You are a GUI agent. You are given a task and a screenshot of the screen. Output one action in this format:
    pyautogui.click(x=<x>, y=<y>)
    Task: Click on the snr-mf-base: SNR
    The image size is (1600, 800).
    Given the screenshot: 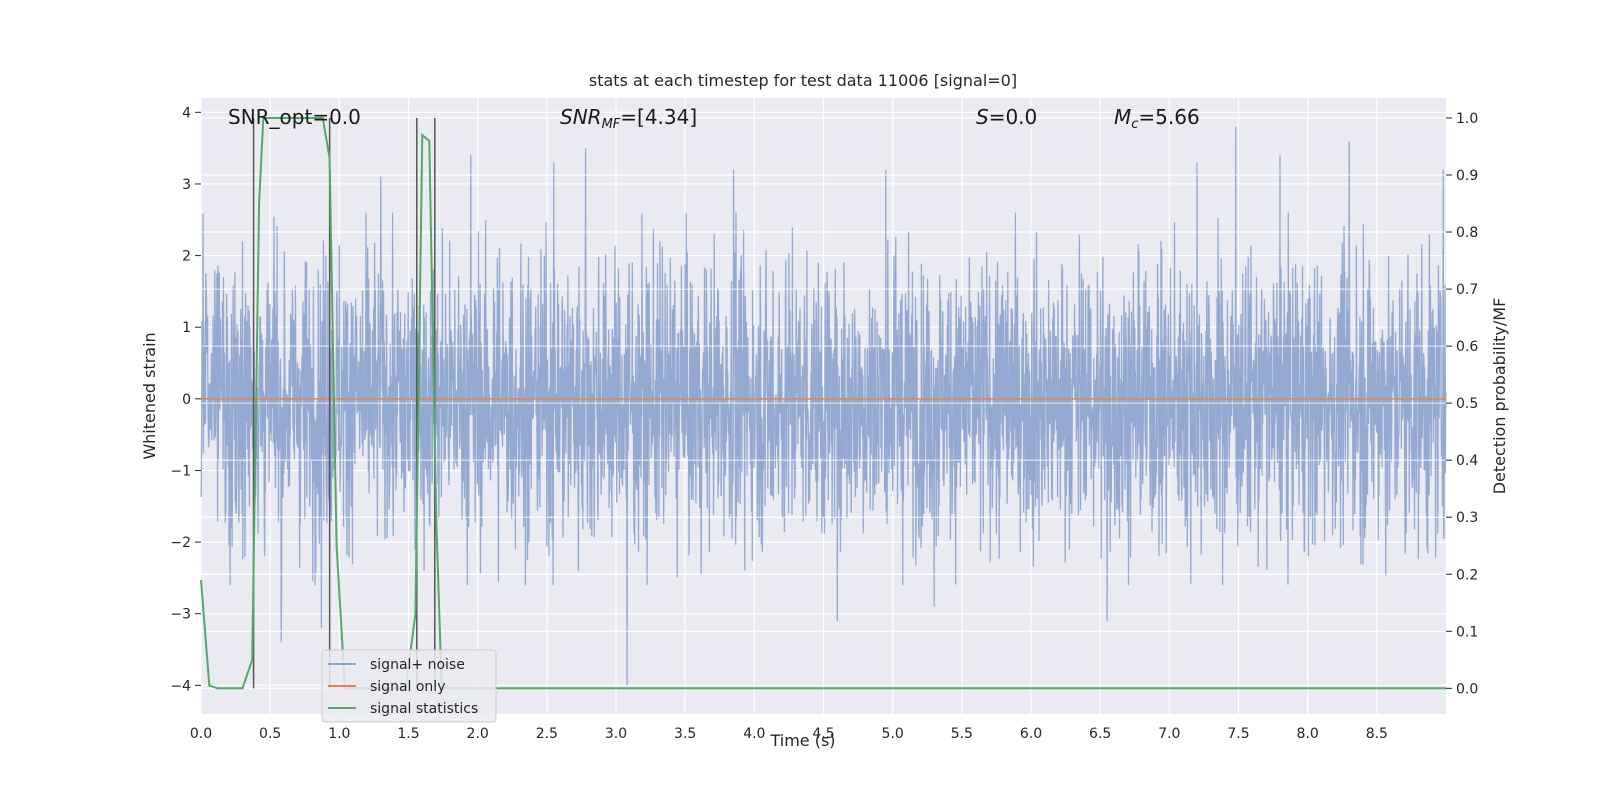 What is the action you would take?
    pyautogui.click(x=581, y=117)
    